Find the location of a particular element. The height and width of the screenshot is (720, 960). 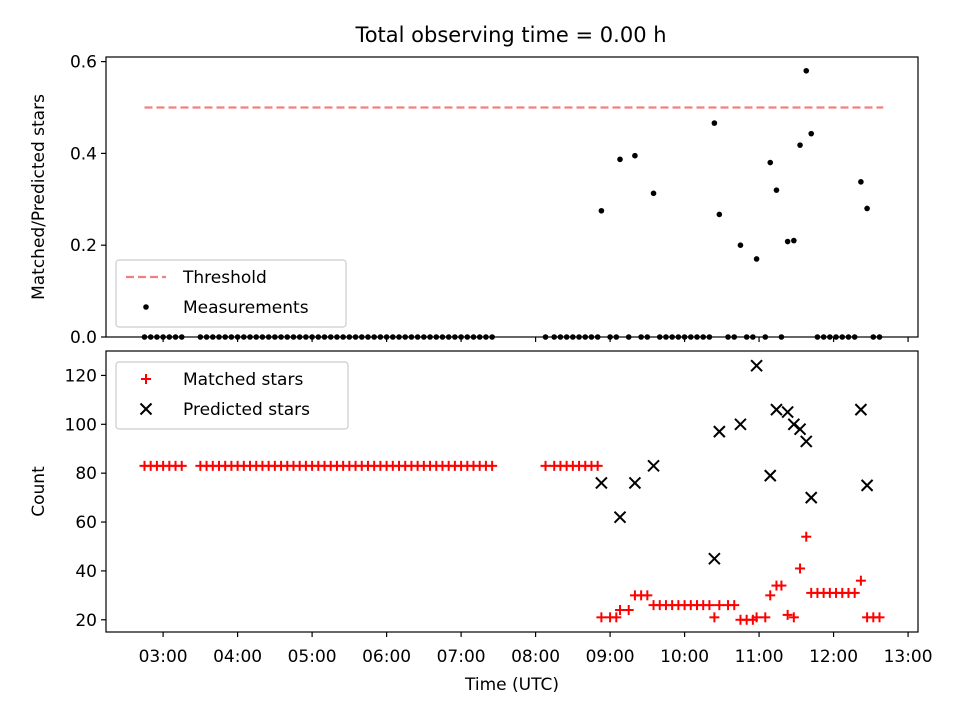

legend-label: Measurements is located at coordinates (246, 308).